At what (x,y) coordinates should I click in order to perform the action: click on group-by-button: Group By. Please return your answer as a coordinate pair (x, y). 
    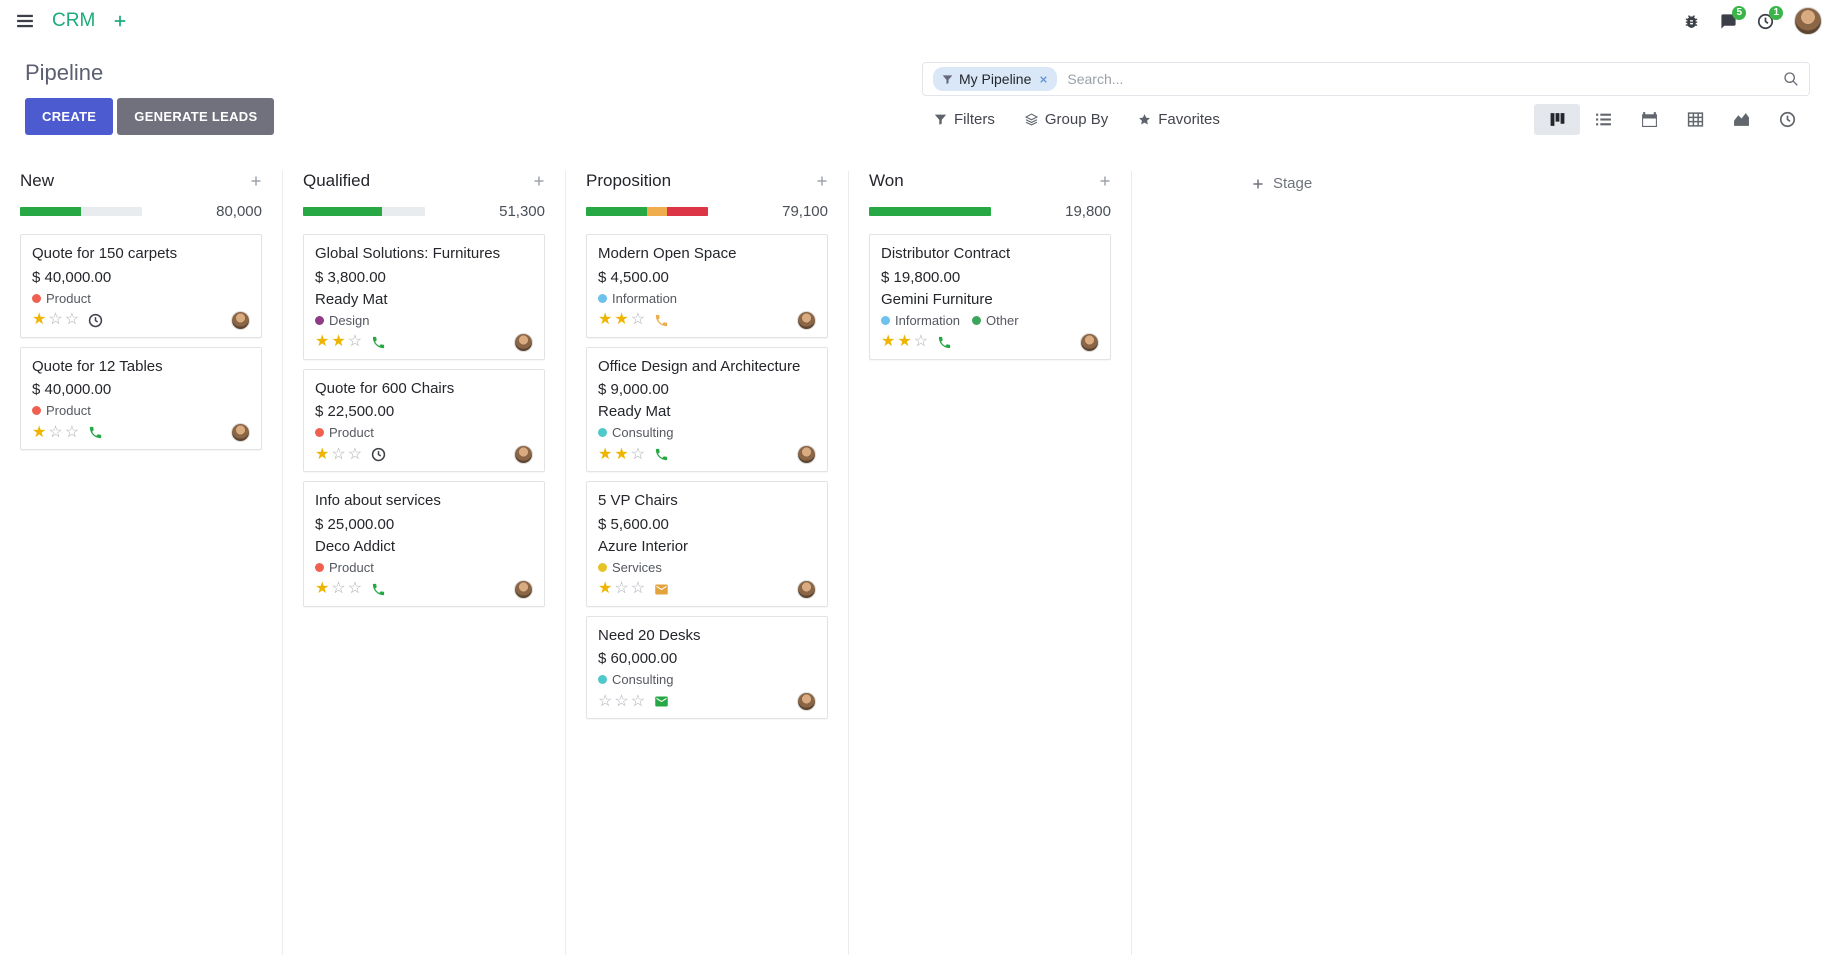
    Looking at the image, I should click on (1066, 119).